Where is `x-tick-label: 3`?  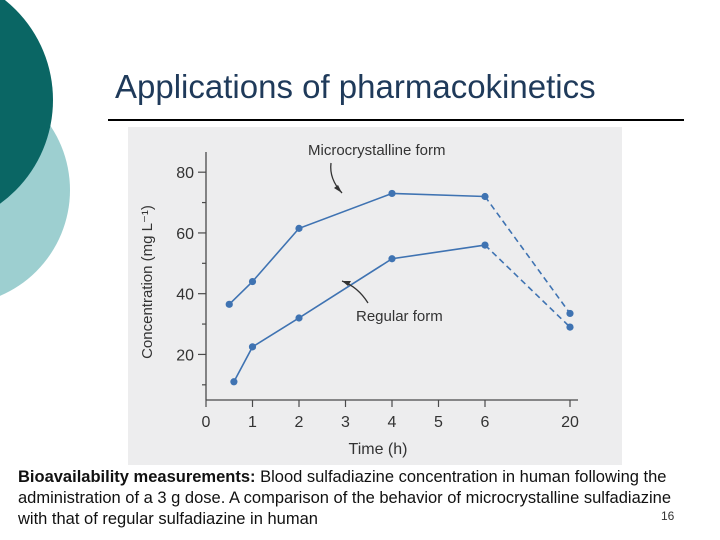 x-tick-label: 3 is located at coordinates (345, 422).